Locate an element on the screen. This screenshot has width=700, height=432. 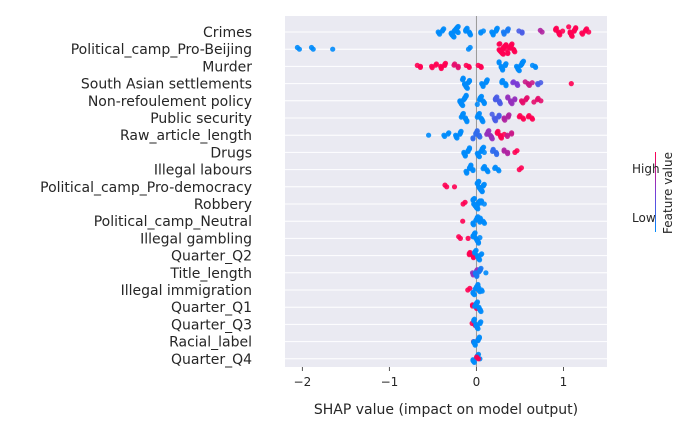
x-tick-label: −1 is located at coordinates (390, 382).